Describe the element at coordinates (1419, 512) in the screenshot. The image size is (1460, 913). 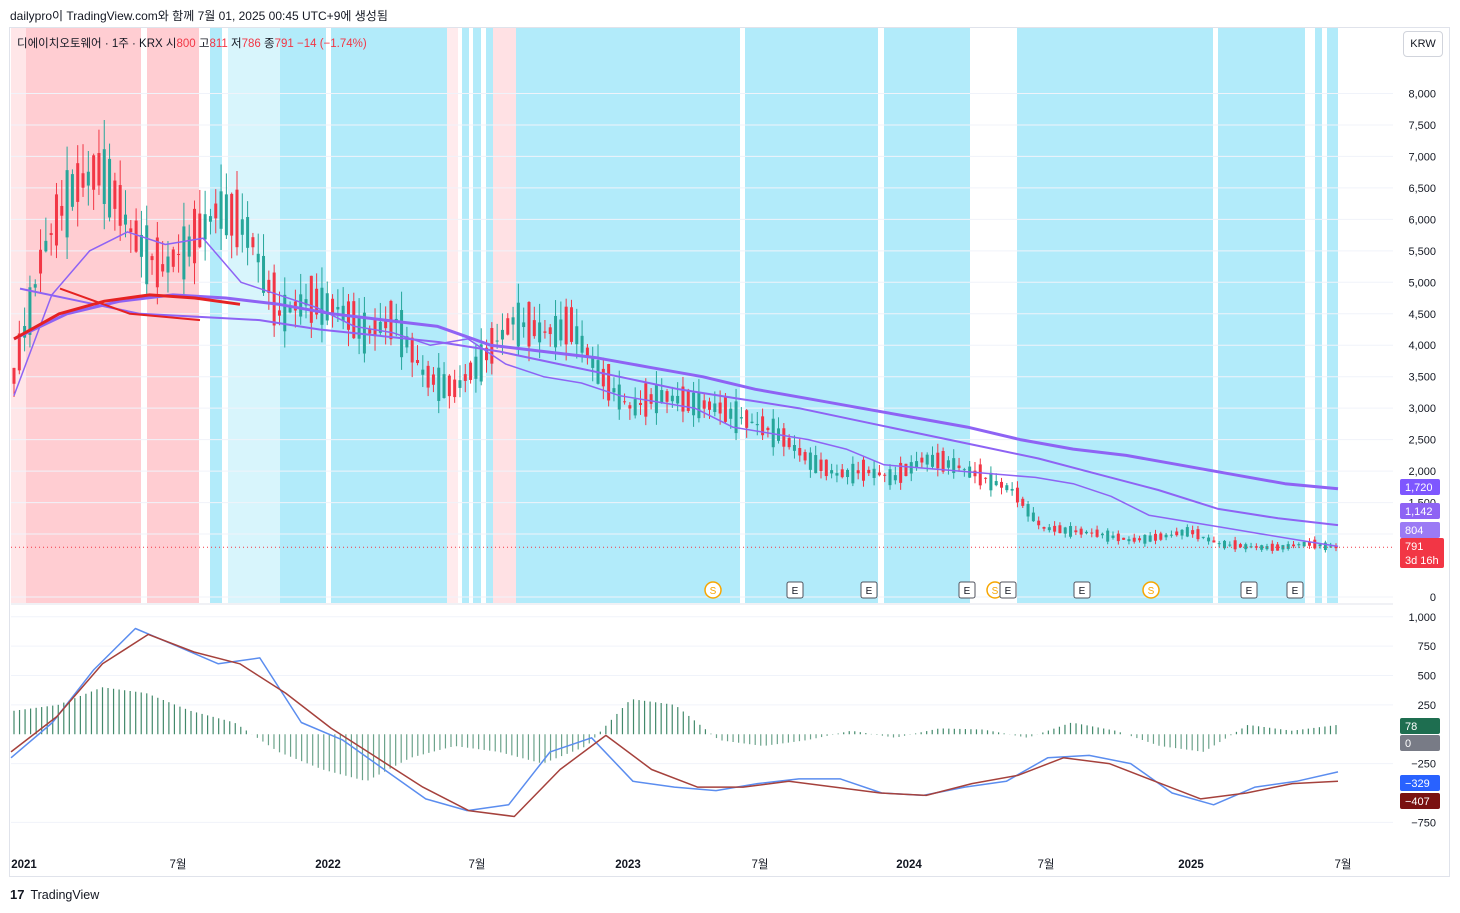
I see `ma-mid-price-tag-text: 1,142` at that location.